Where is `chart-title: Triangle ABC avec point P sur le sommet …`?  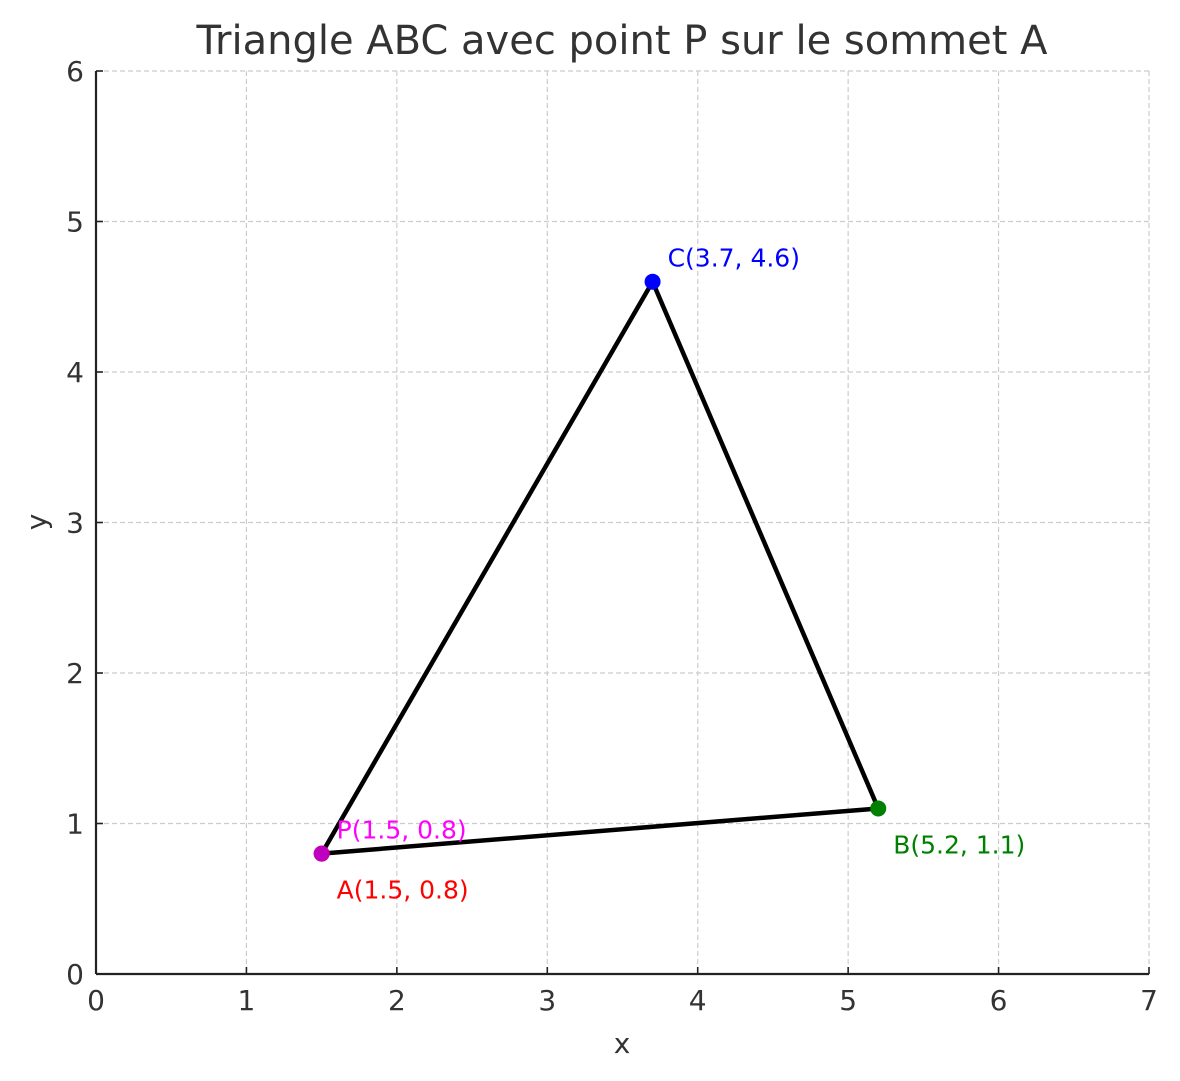 chart-title: Triangle ABC avec point P sur le sommet … is located at coordinates (621, 41).